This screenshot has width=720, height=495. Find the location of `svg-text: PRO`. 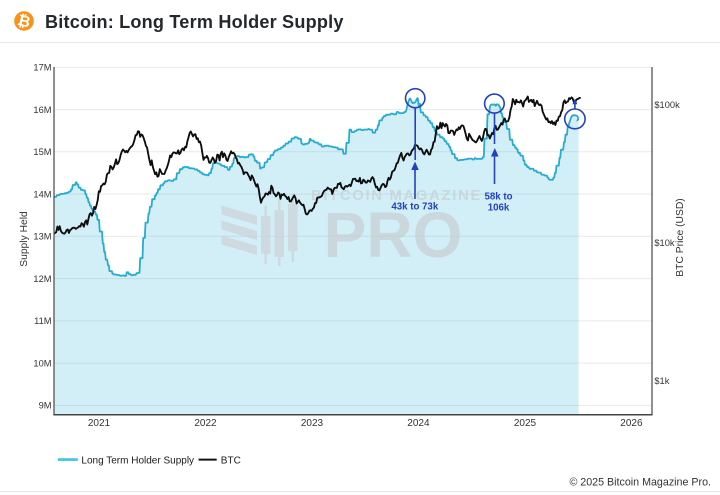

svg-text: PRO is located at coordinates (393, 235).